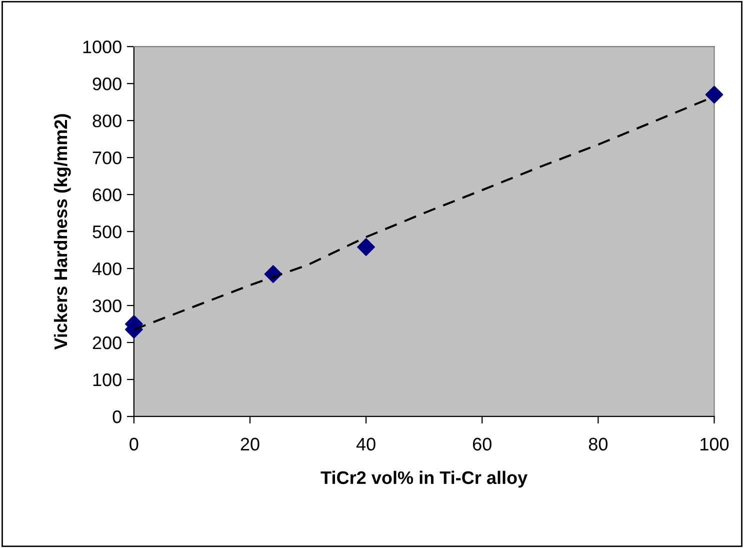  What do you see at coordinates (714, 444) in the screenshot?
I see `x-tick-label: 100` at bounding box center [714, 444].